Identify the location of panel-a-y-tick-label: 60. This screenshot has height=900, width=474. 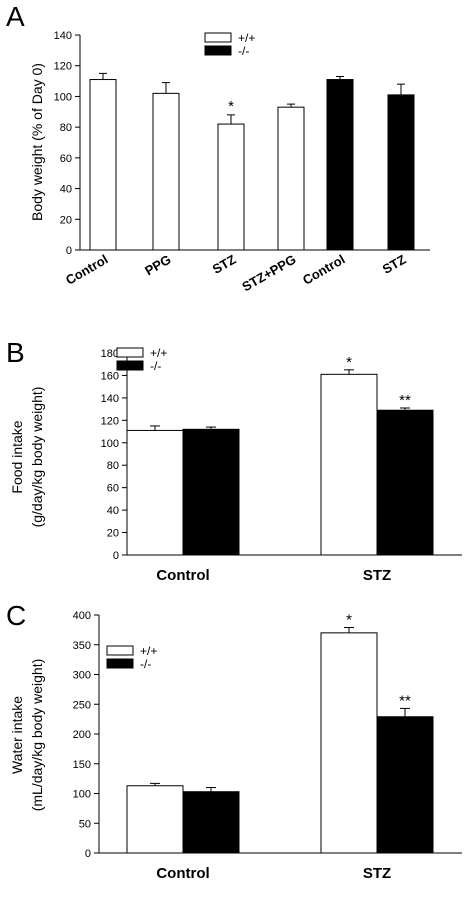
(66, 159).